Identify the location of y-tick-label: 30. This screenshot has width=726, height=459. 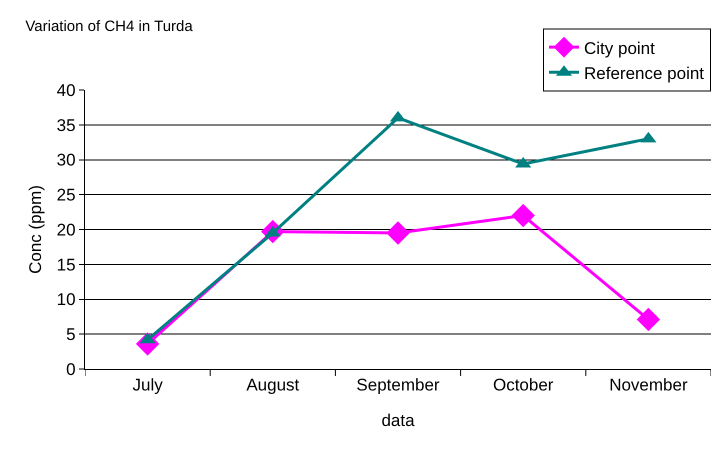
(66, 160).